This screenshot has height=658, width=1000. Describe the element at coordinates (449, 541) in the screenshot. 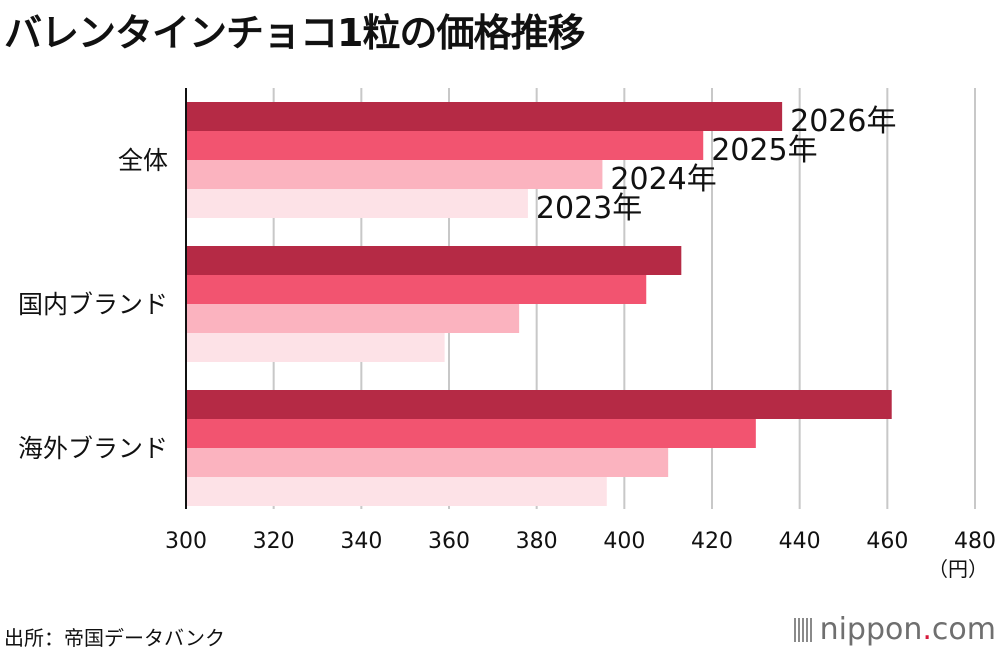

I see `x-tick-label: 360` at that location.